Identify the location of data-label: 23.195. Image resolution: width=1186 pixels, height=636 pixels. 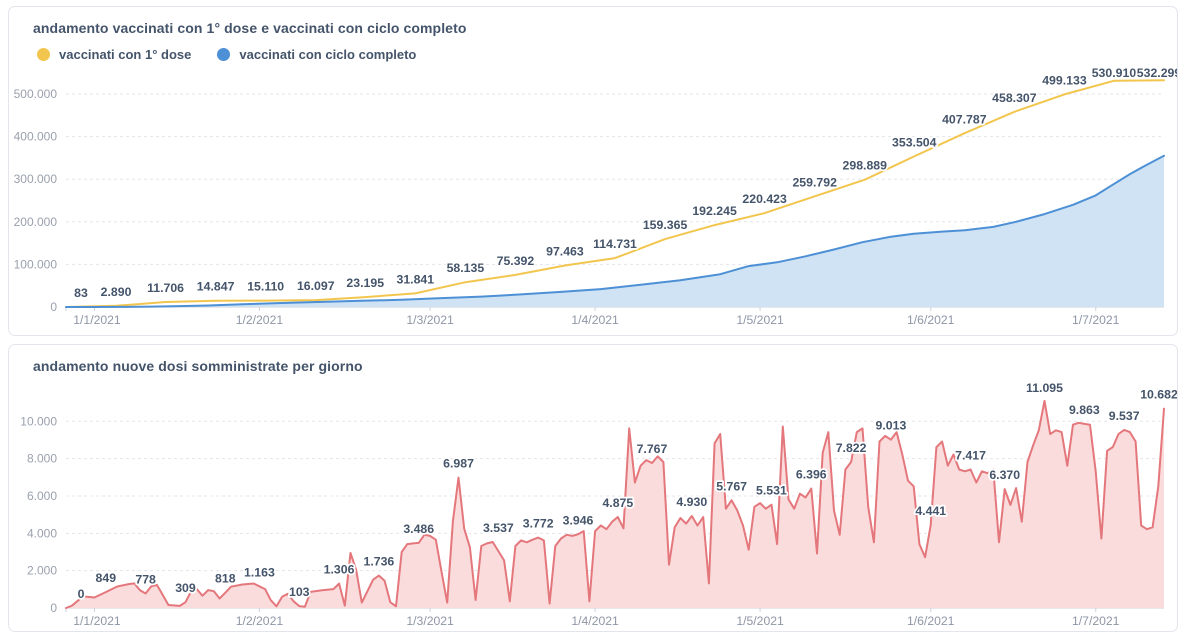
(365, 283).